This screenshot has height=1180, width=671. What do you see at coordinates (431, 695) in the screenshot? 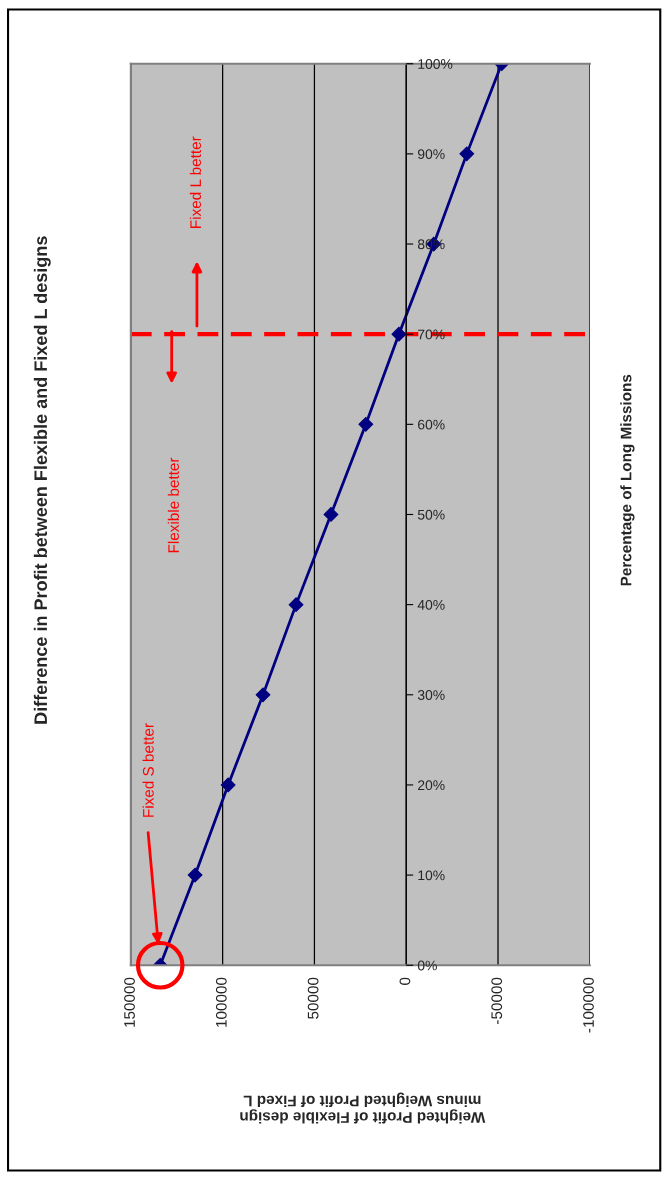
I see `y-tick-label: 30%` at bounding box center [431, 695].